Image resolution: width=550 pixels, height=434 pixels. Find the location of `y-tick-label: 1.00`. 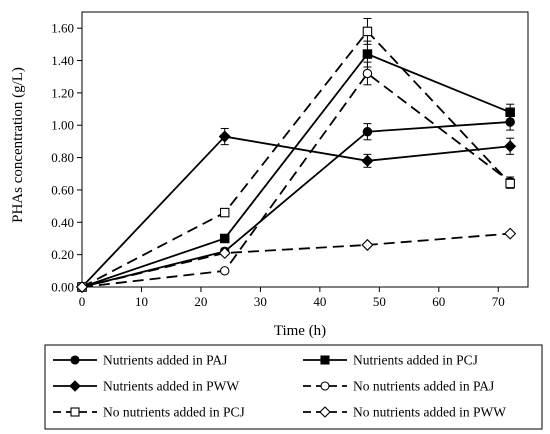

y-tick-label: 1.00 is located at coordinates (62, 125).